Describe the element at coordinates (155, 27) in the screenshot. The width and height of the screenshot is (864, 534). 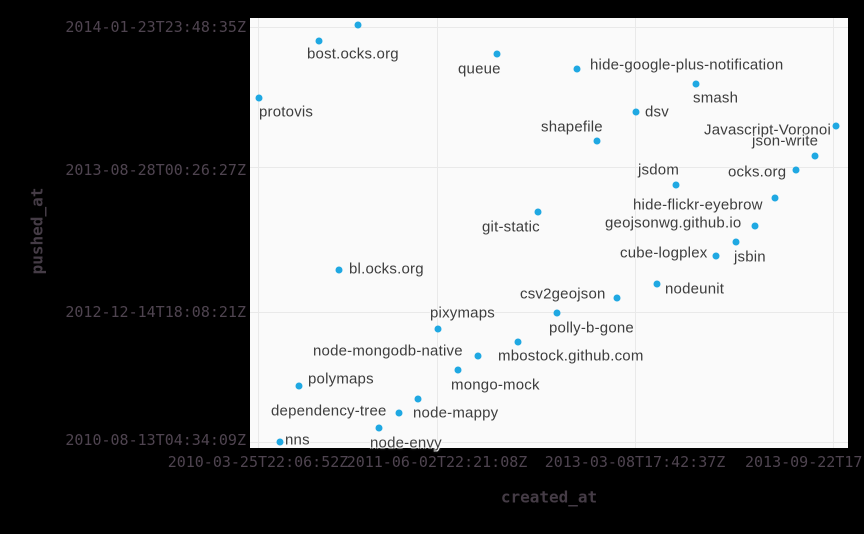
I see `y-tick-label-0: 2014-01-23T23:48:35Z` at that location.